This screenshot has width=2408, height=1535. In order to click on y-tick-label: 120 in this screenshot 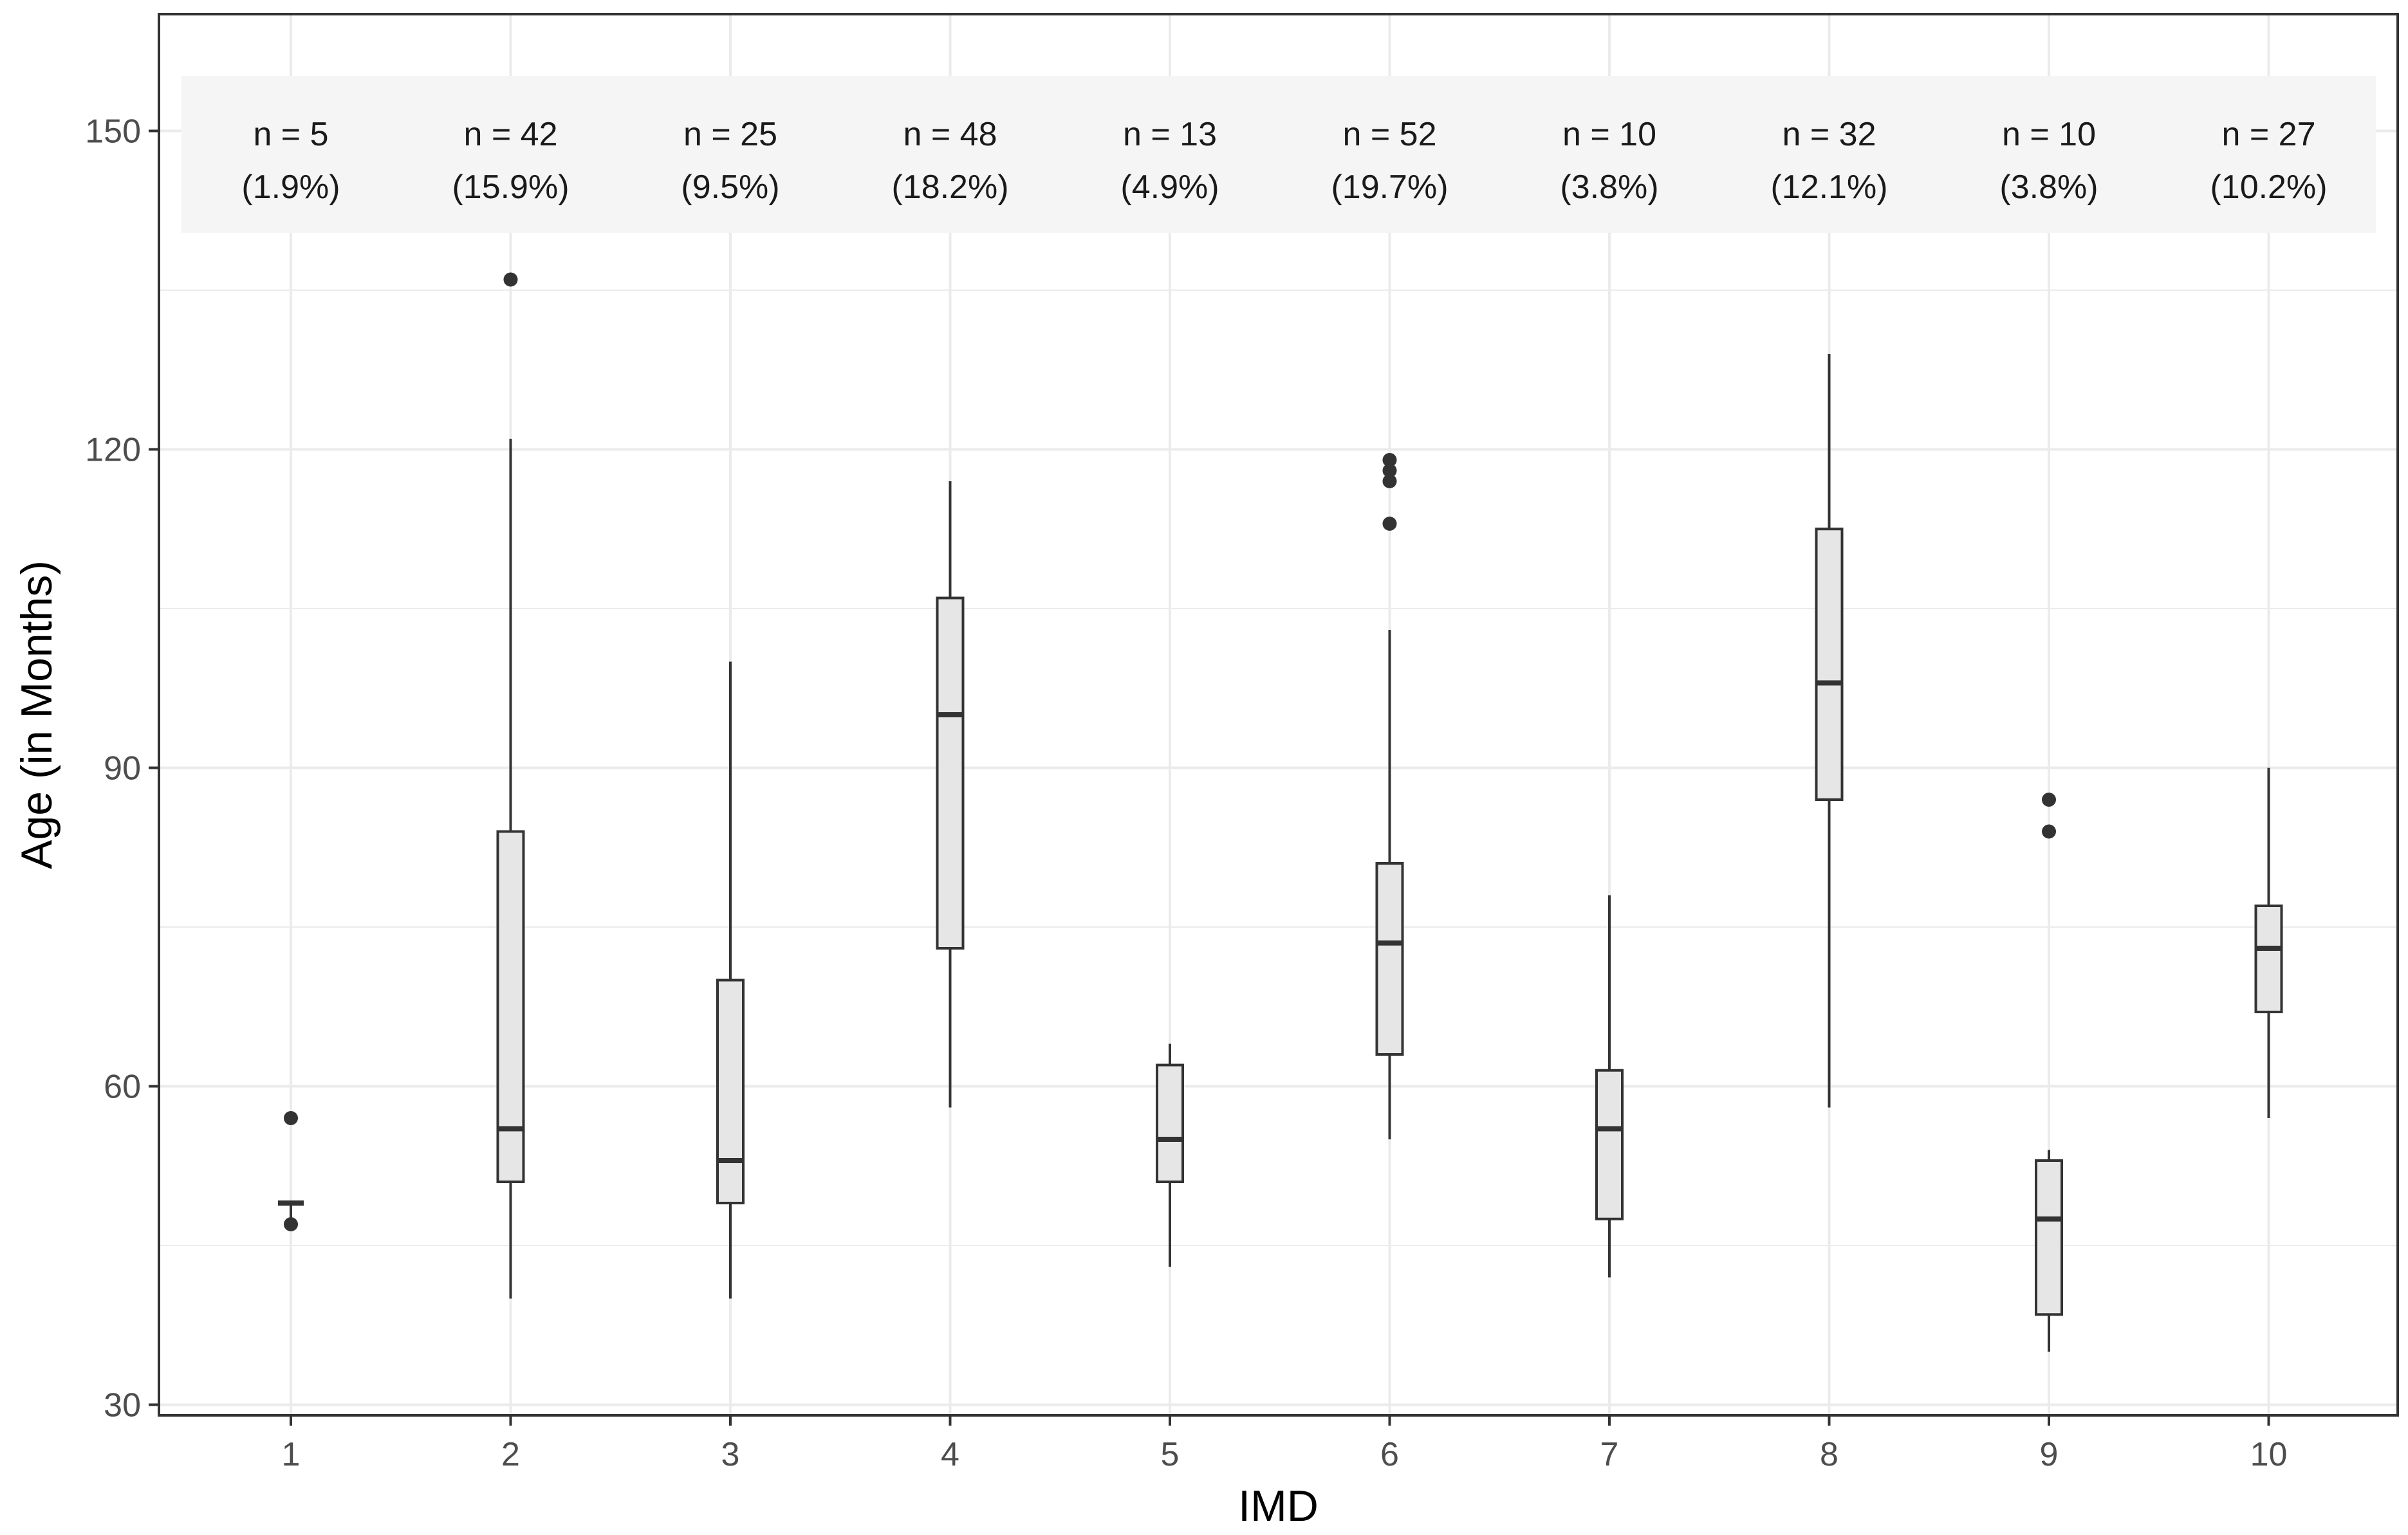, I will do `click(113, 450)`.